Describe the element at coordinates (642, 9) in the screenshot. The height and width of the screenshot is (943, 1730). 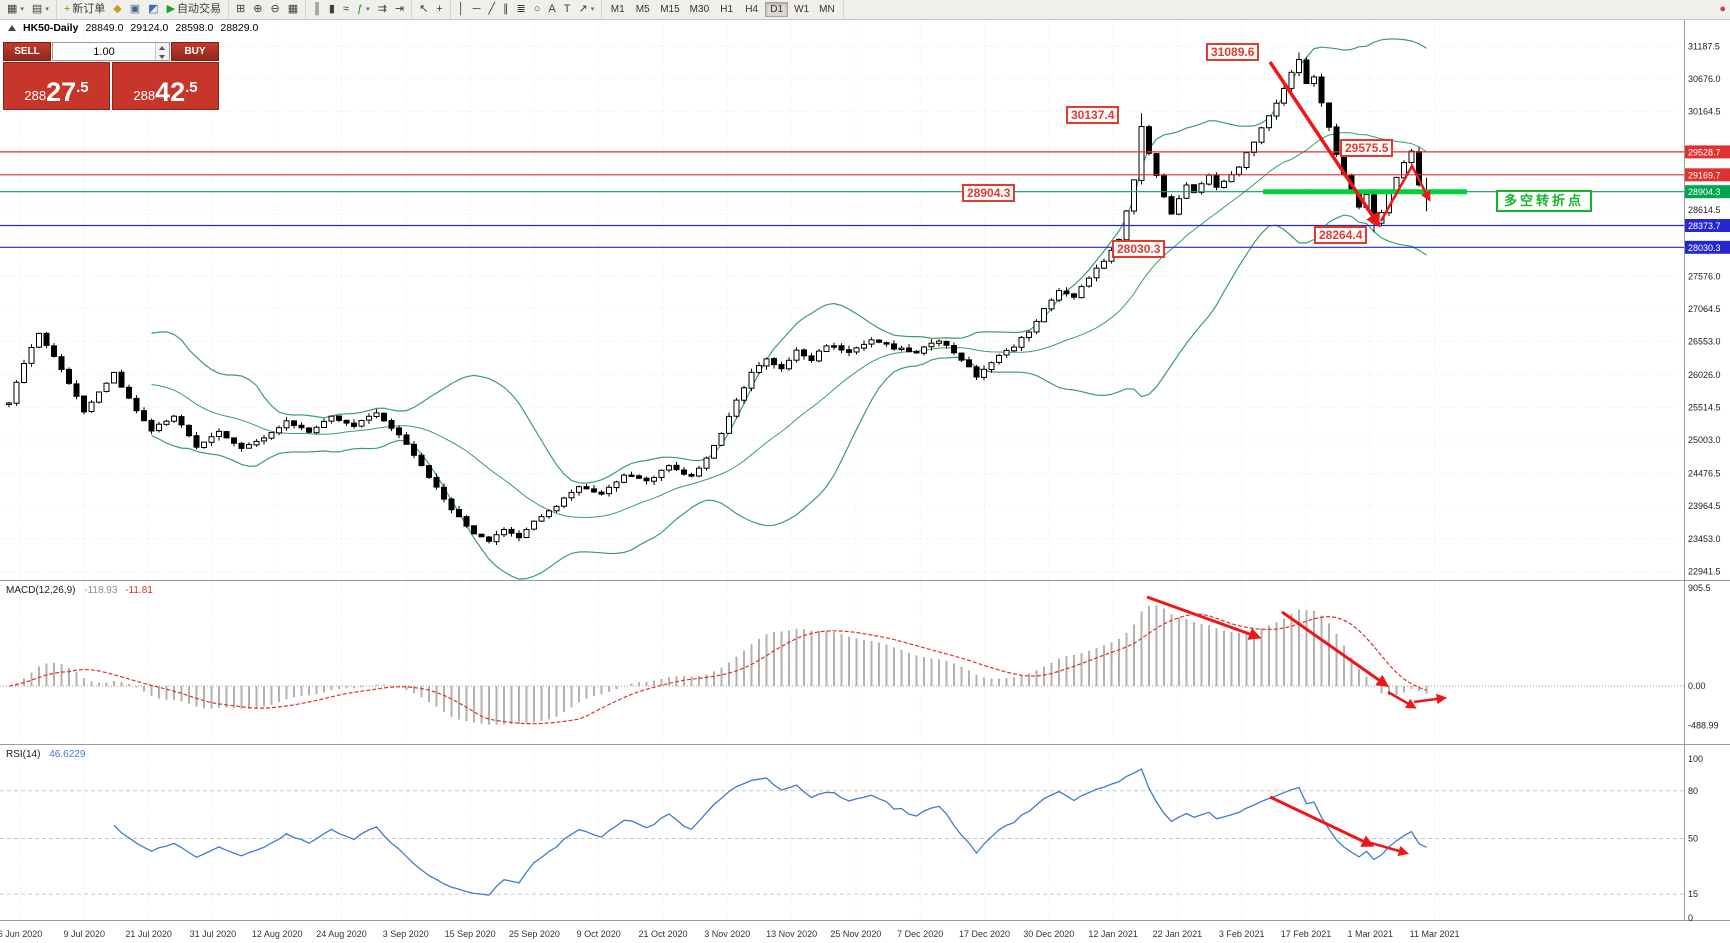
I see `timeframe-m5-button: M5` at that location.